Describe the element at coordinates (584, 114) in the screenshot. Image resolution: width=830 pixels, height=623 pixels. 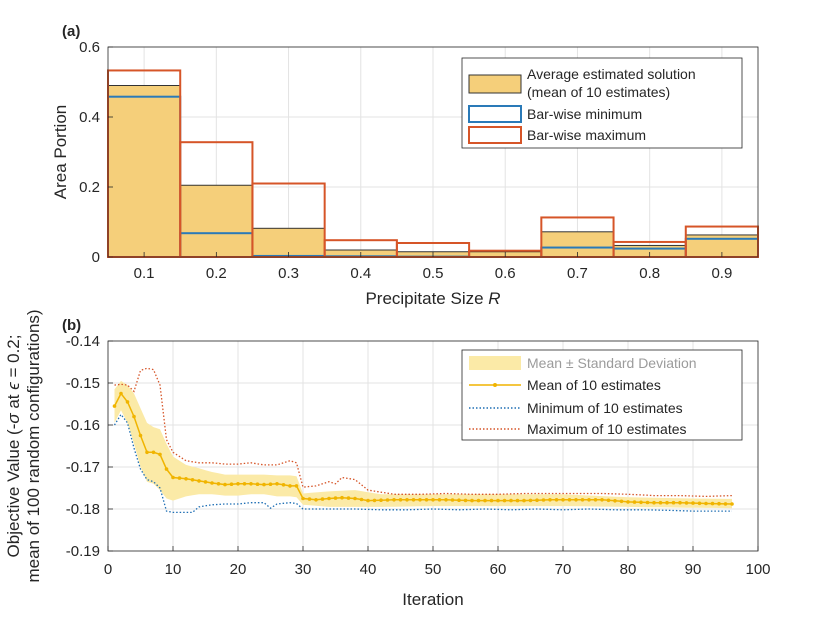
I see `legend-label-min: Bar-wise minimum` at that location.